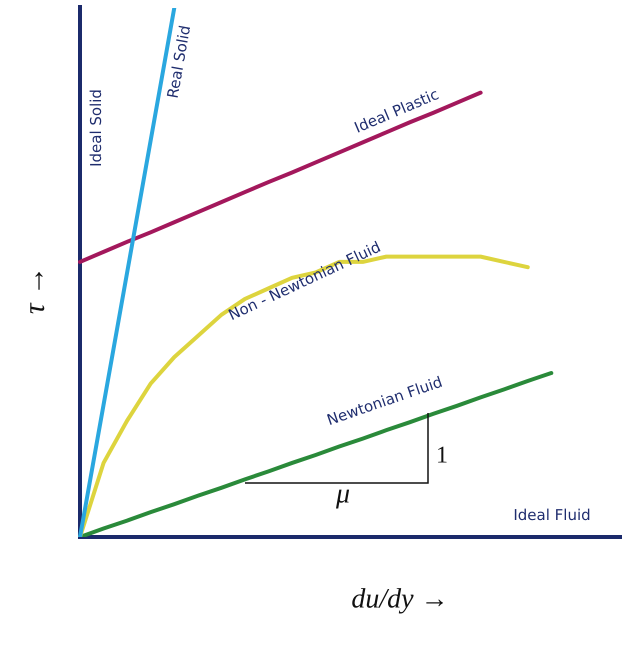  I want to click on text: Real Solid, so click(179, 62).